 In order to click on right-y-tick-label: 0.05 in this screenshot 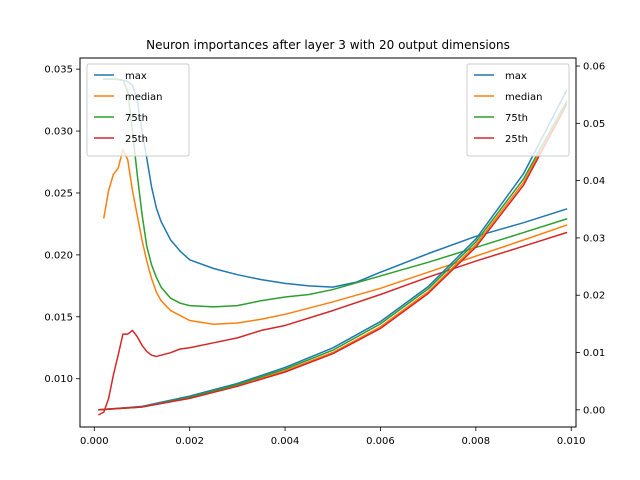, I will do `click(594, 124)`.